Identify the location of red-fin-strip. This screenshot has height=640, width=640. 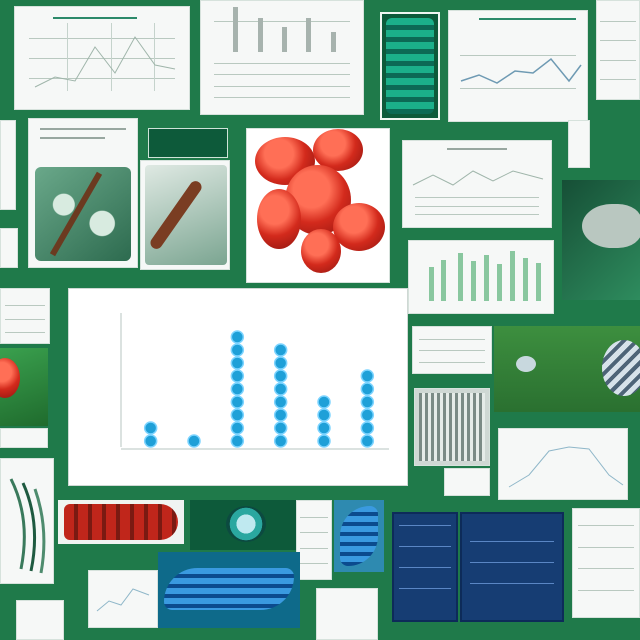
(121, 522).